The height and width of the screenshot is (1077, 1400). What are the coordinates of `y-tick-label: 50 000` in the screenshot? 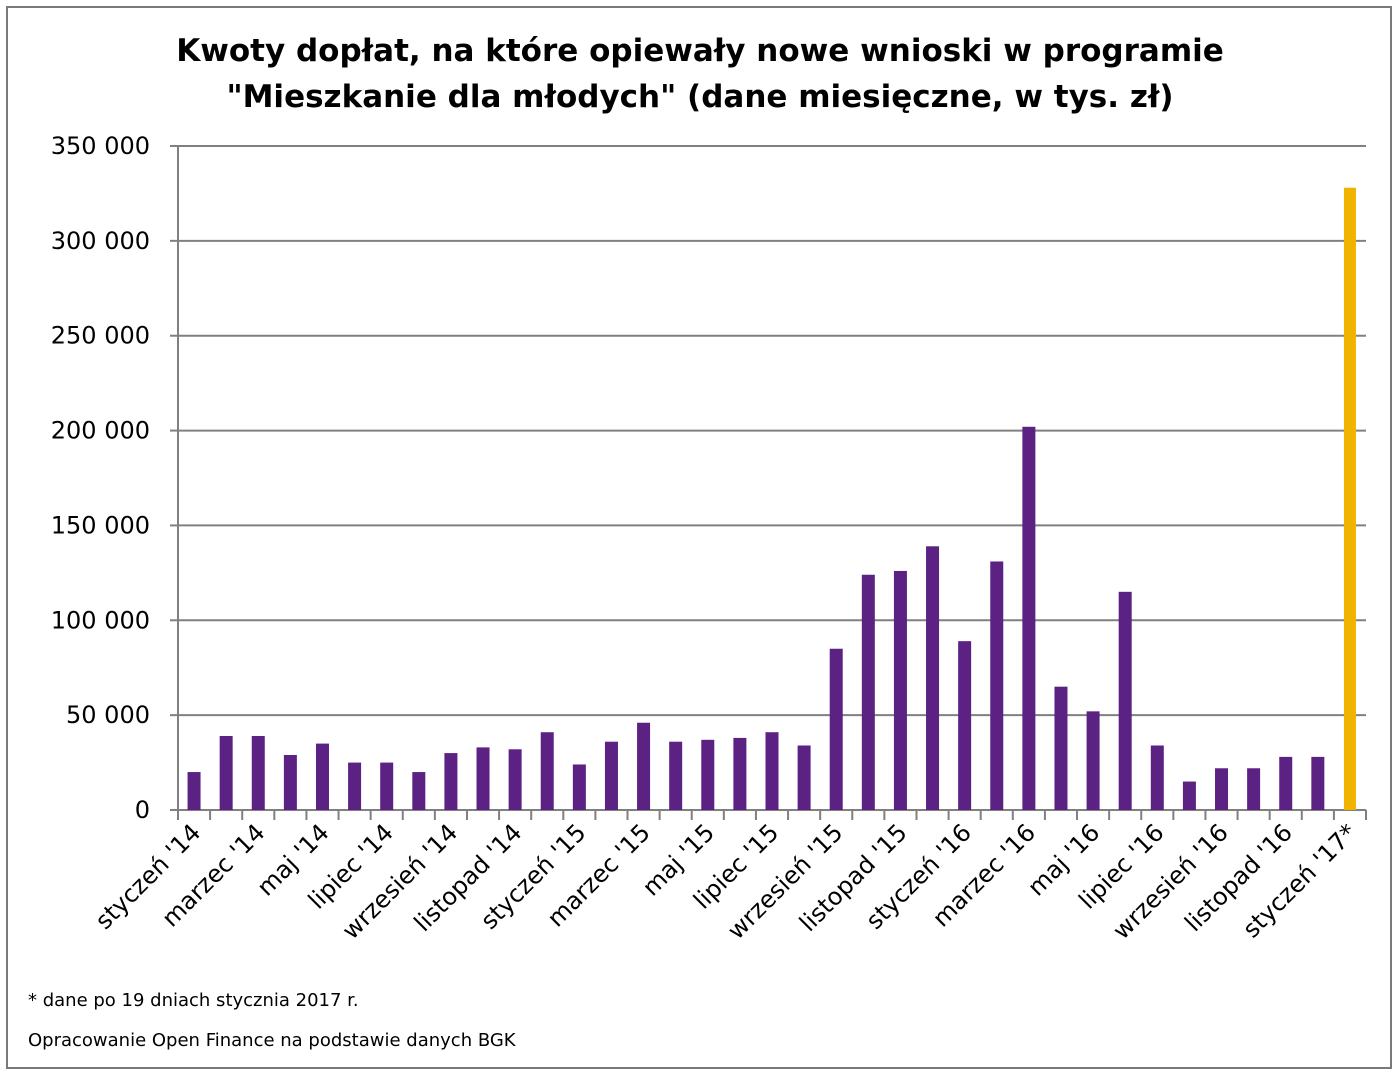 It's located at (108, 715).